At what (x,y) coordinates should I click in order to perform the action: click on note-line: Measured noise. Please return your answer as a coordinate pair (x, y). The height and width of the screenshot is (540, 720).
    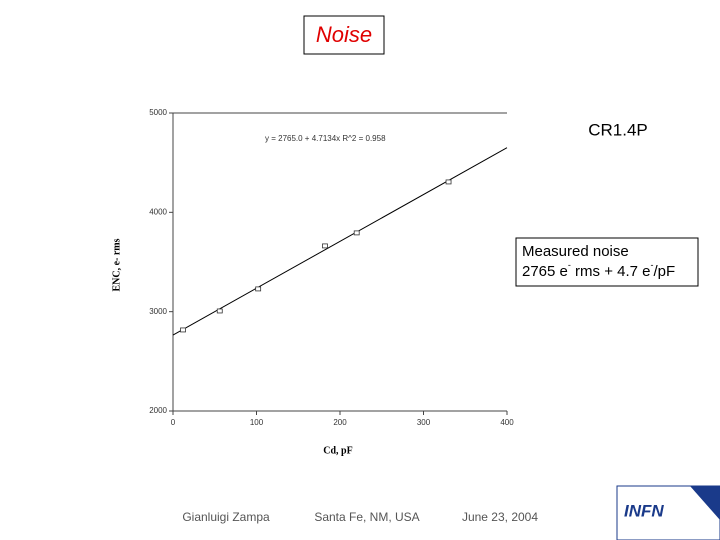
    Looking at the image, I should click on (575, 251).